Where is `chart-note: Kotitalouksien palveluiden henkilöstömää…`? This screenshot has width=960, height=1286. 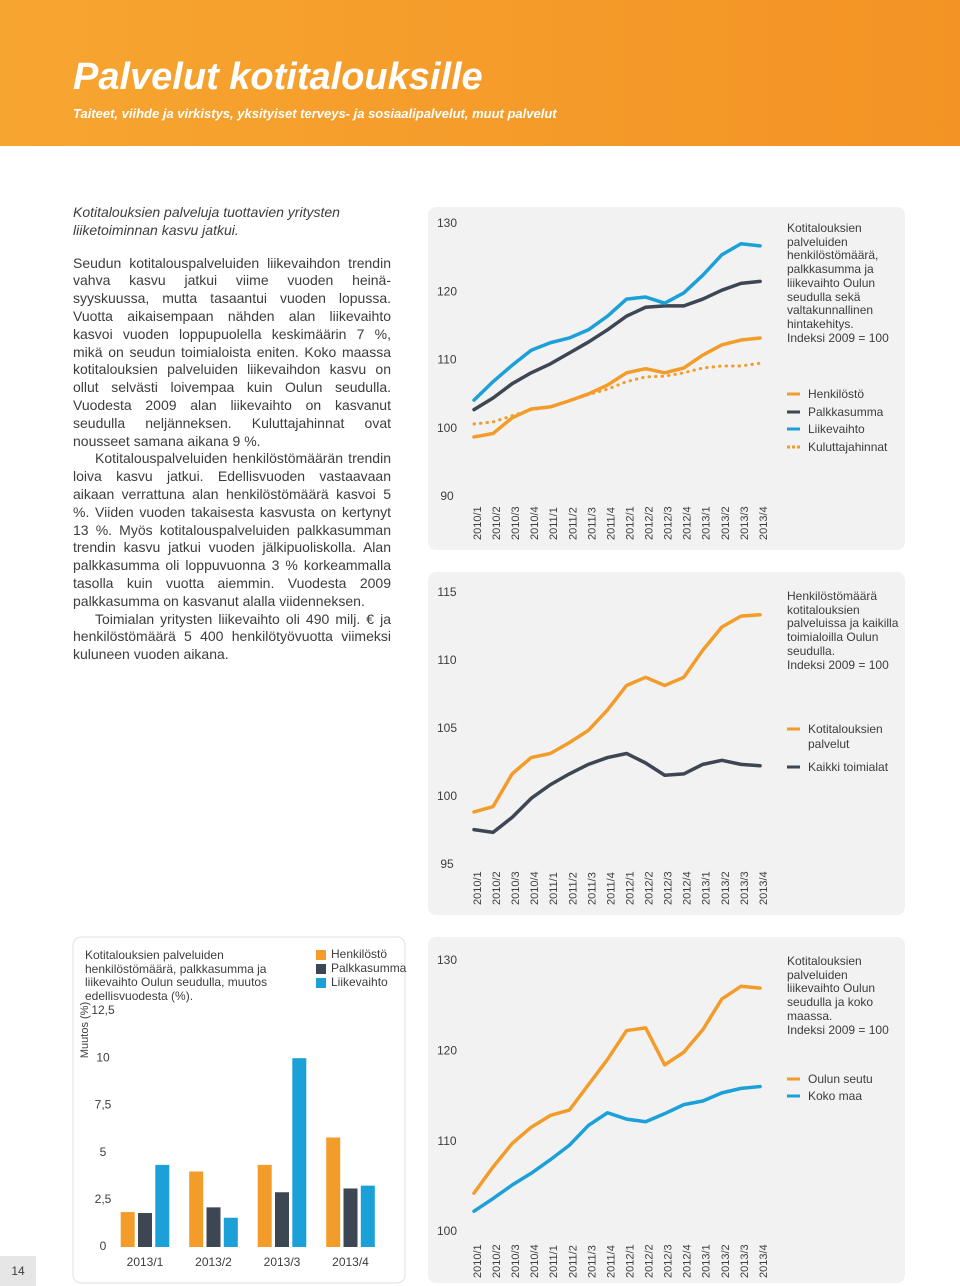 chart-note: Kotitalouksien palveluiden henkilöstömää… is located at coordinates (833, 276).